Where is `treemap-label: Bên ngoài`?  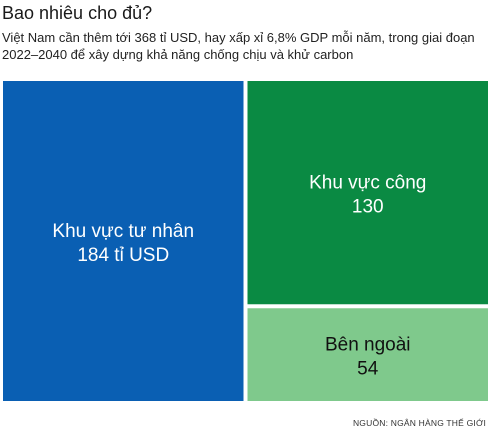 treemap-label: Bên ngoài is located at coordinates (368, 345).